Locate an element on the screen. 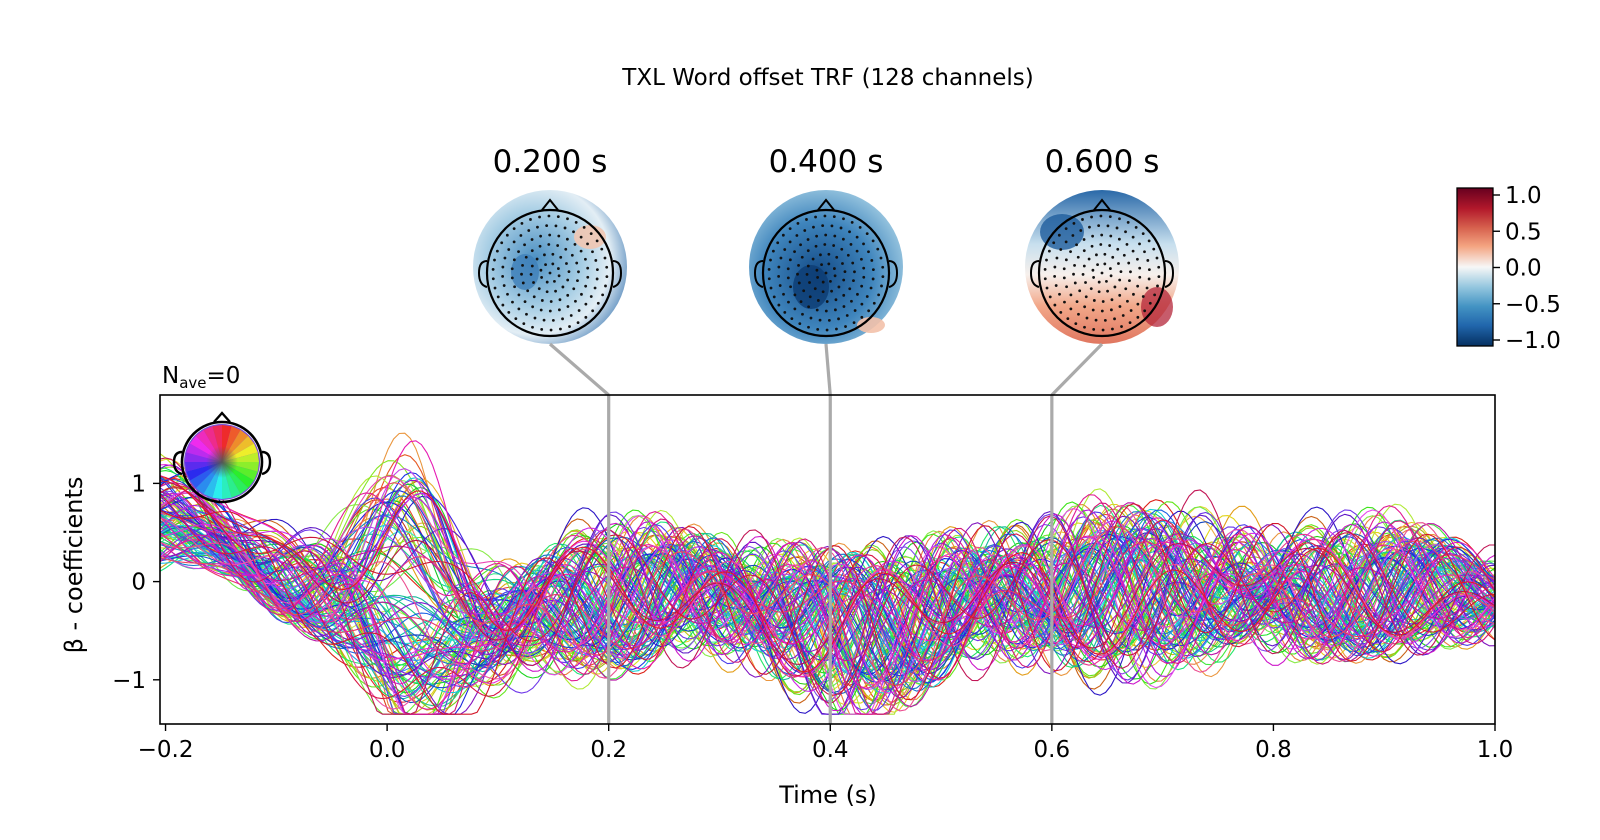 This screenshot has height=840, width=1600. y-ticks: 1 0 −1 is located at coordinates (136, 582).